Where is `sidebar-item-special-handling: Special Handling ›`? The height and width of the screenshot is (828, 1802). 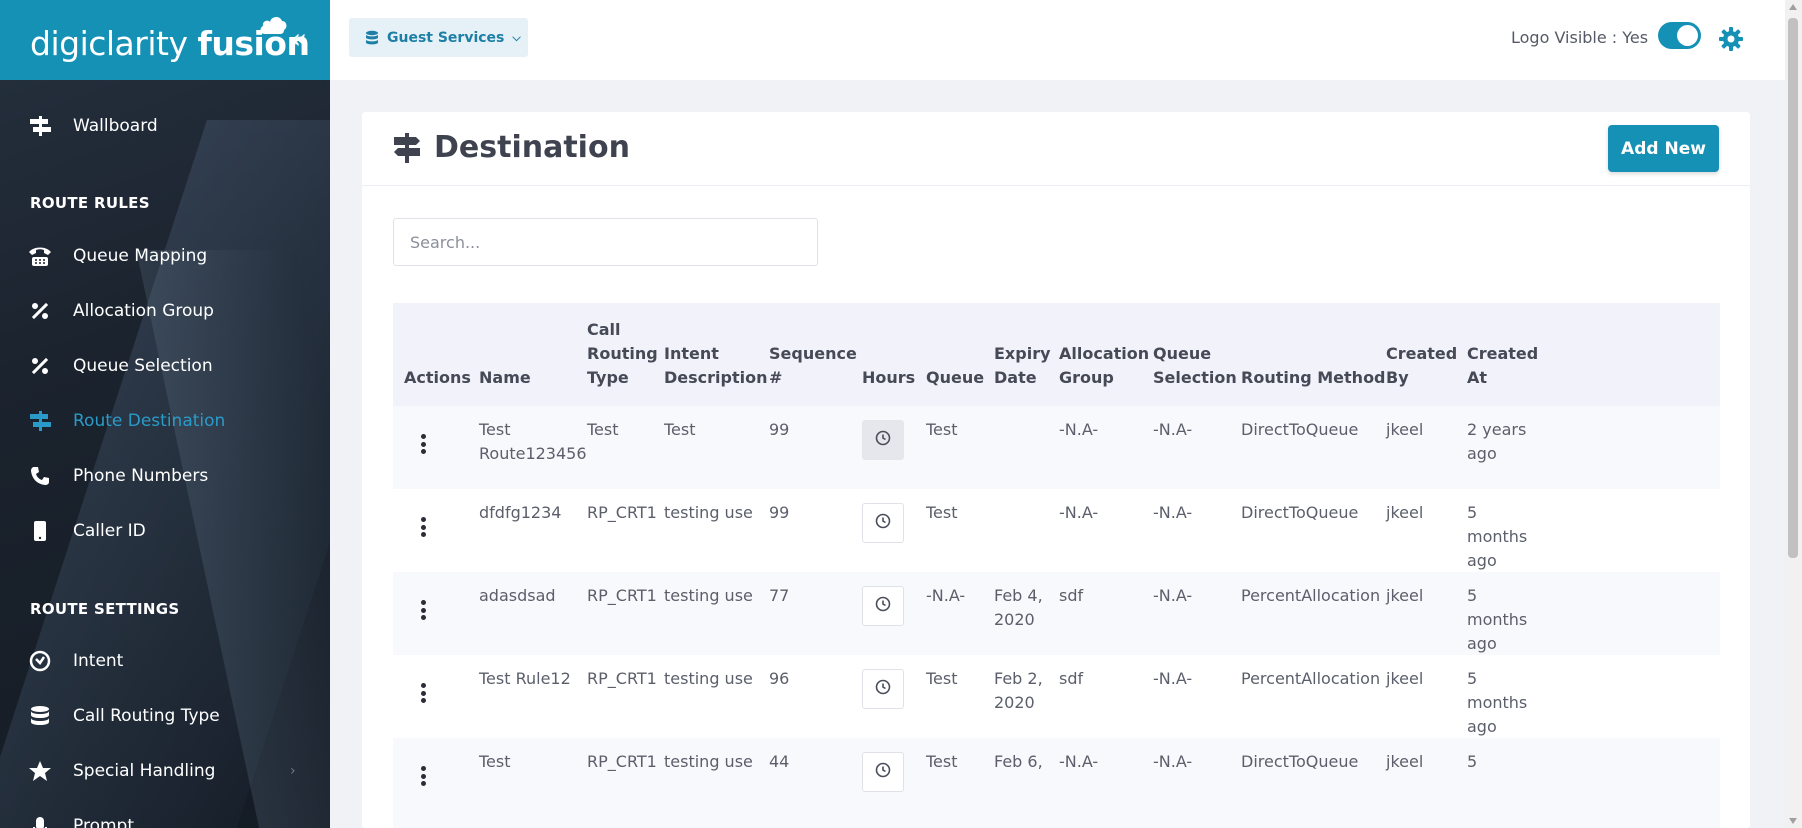
sidebar-item-special-handling: Special Handling › is located at coordinates (165, 771).